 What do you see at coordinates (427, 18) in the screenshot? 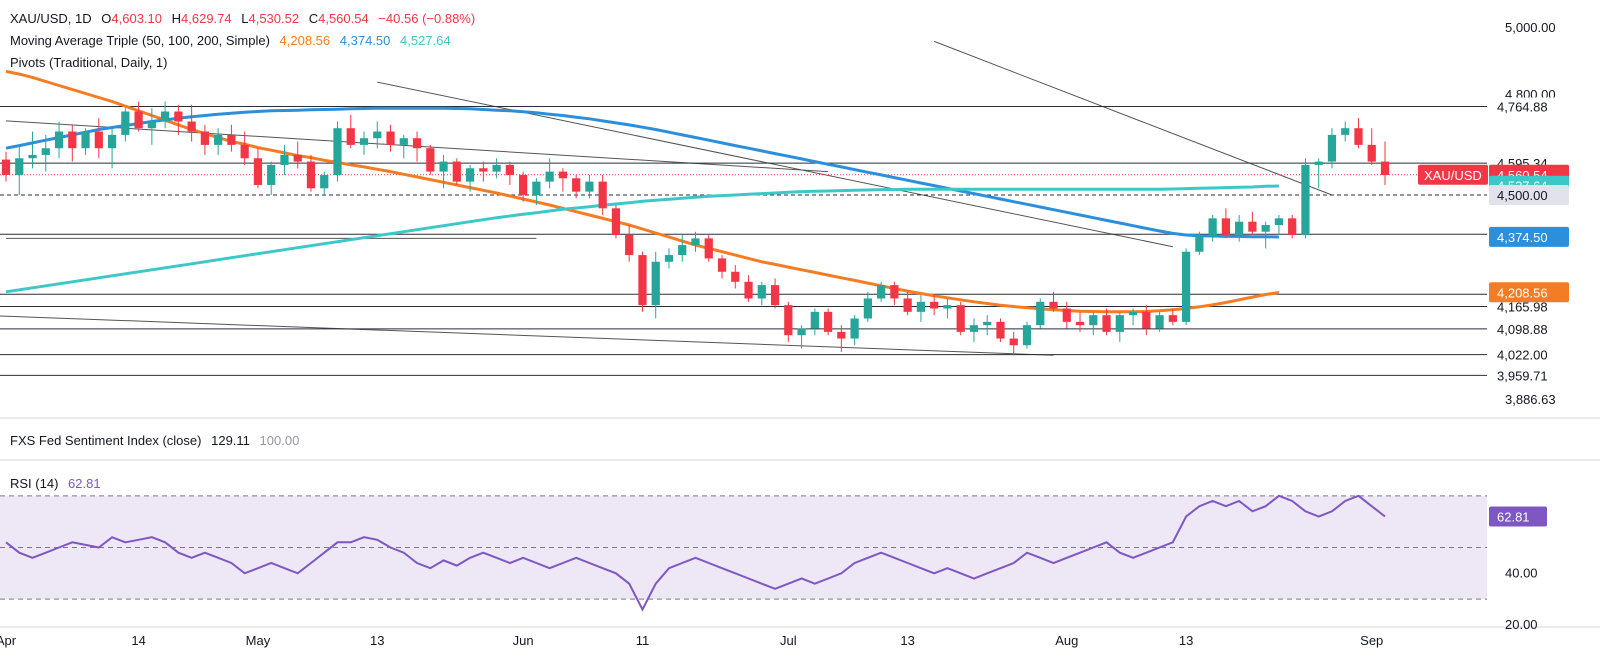
I see `change-value: −40.56 (−0.88%)` at bounding box center [427, 18].